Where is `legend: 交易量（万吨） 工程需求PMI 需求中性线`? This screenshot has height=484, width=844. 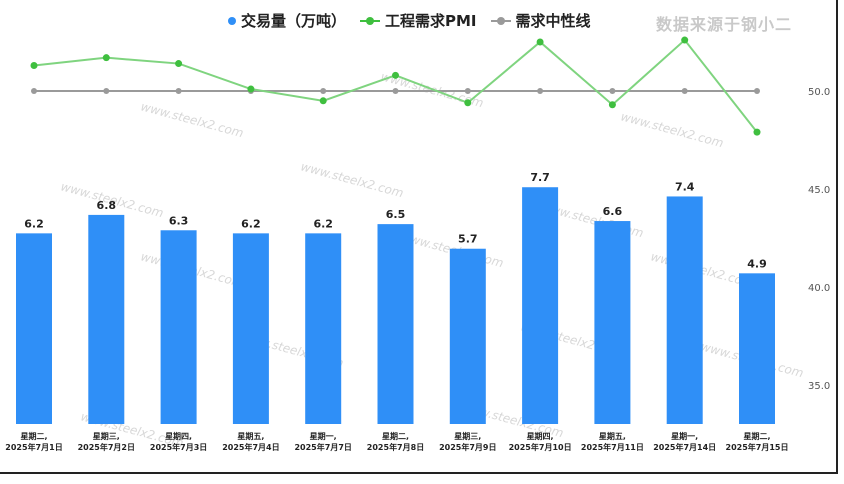 legend: 交易量（万吨） 工程需求PMI 需求中性线 is located at coordinates (416, 20).